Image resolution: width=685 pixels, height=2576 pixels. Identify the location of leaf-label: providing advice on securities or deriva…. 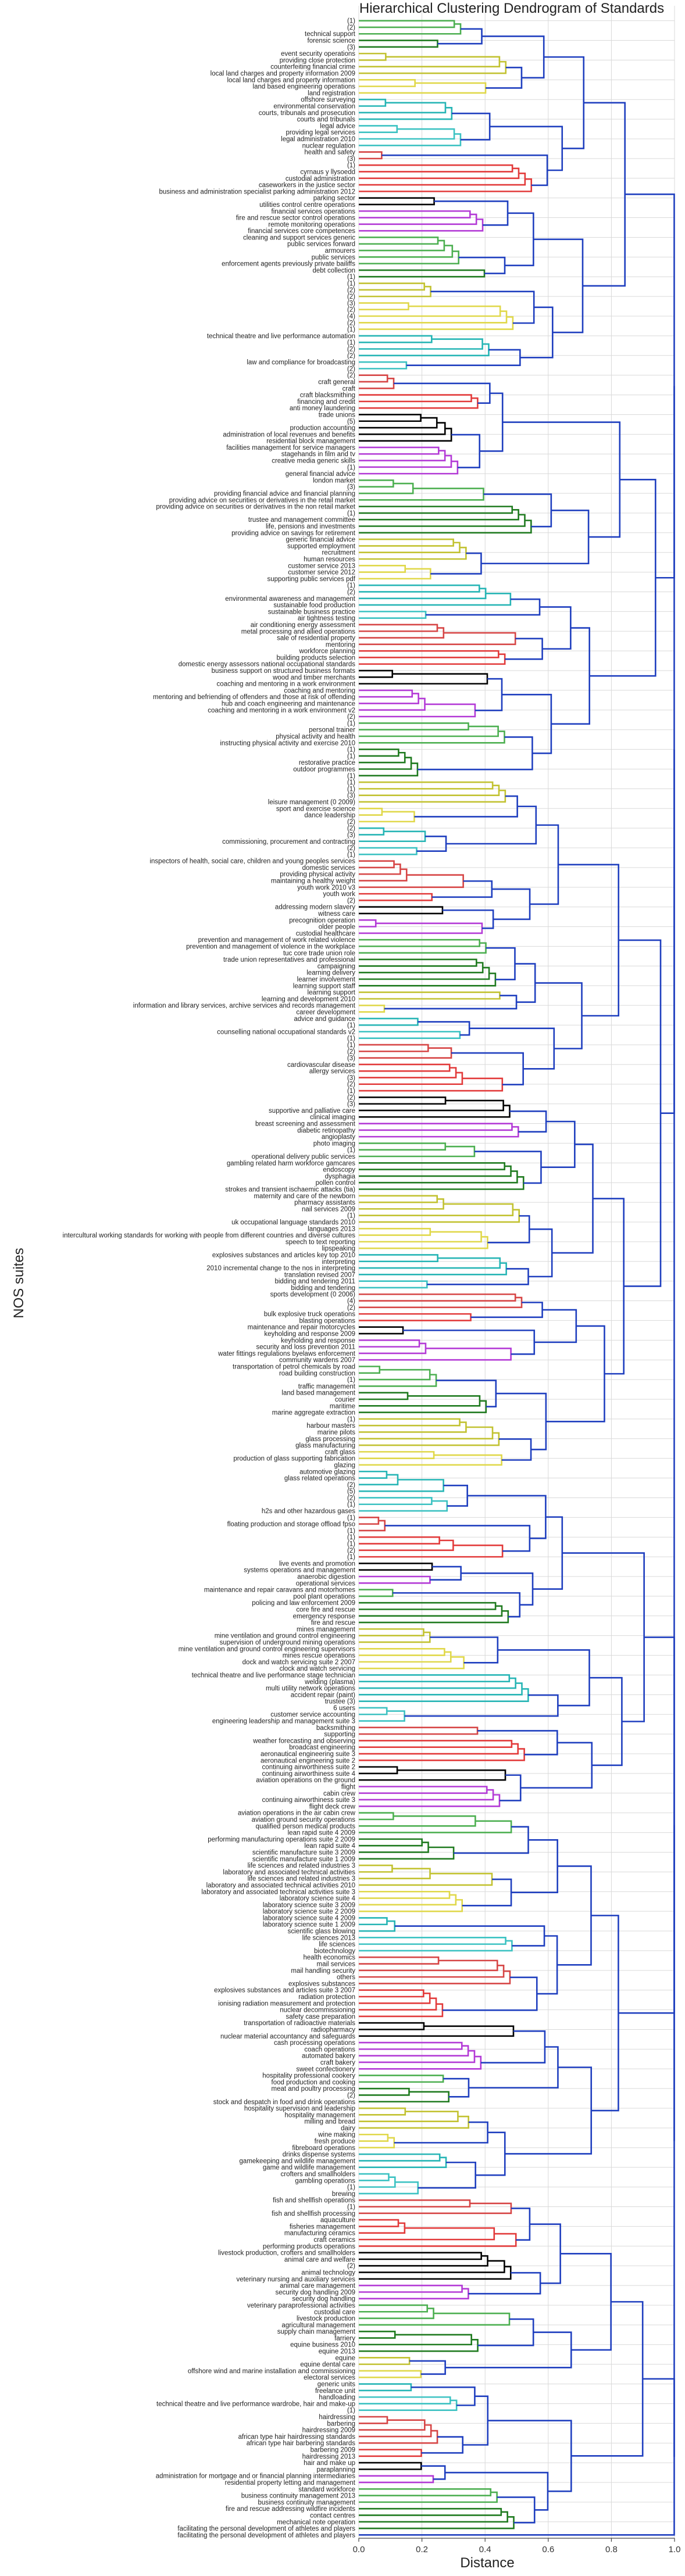
(255, 507).